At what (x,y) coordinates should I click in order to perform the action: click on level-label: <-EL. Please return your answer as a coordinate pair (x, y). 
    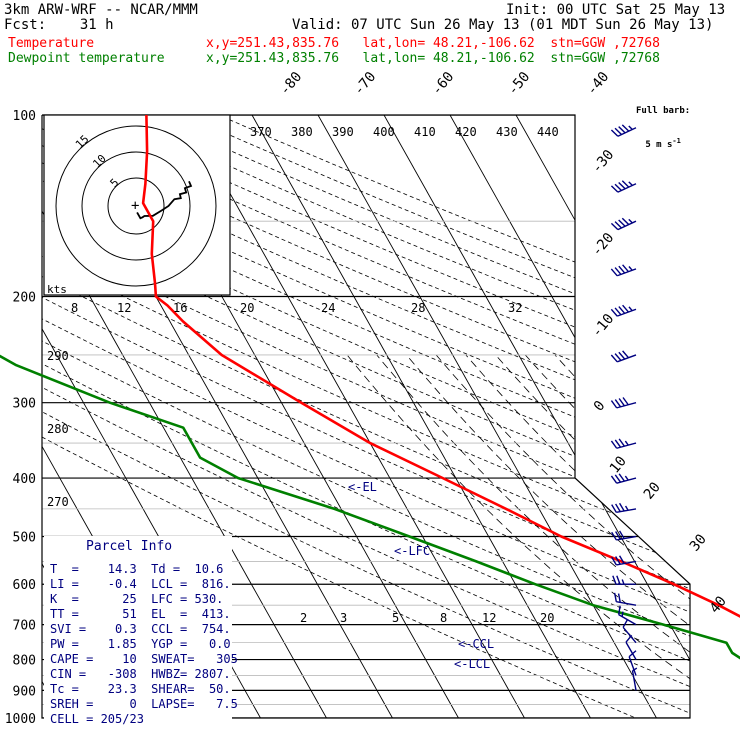
    Looking at the image, I should click on (362, 487).